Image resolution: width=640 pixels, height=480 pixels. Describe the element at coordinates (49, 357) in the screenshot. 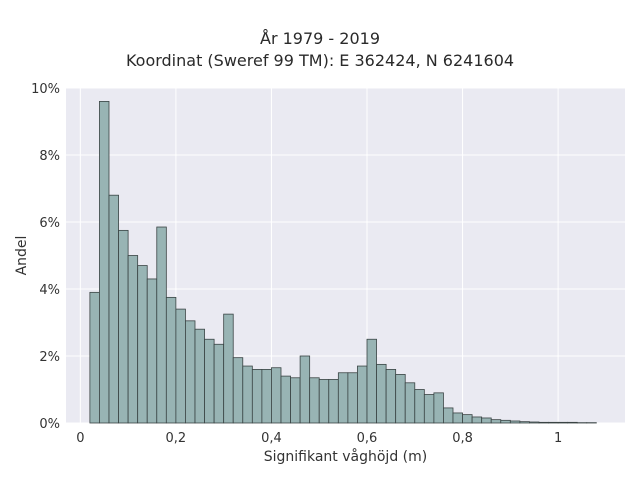

I see `y-tick-label: 2%` at that location.